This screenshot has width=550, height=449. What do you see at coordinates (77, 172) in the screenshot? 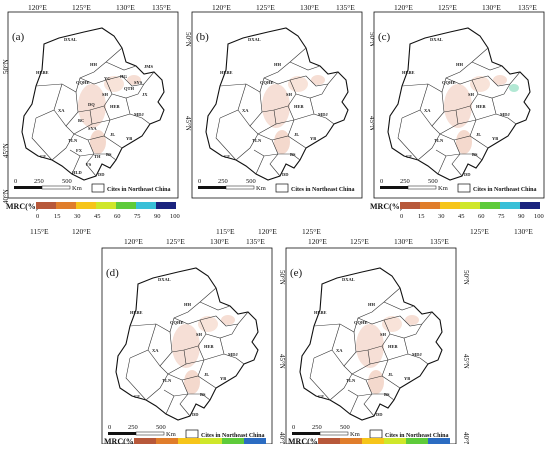
I see `city-label: HLD` at bounding box center [77, 172].